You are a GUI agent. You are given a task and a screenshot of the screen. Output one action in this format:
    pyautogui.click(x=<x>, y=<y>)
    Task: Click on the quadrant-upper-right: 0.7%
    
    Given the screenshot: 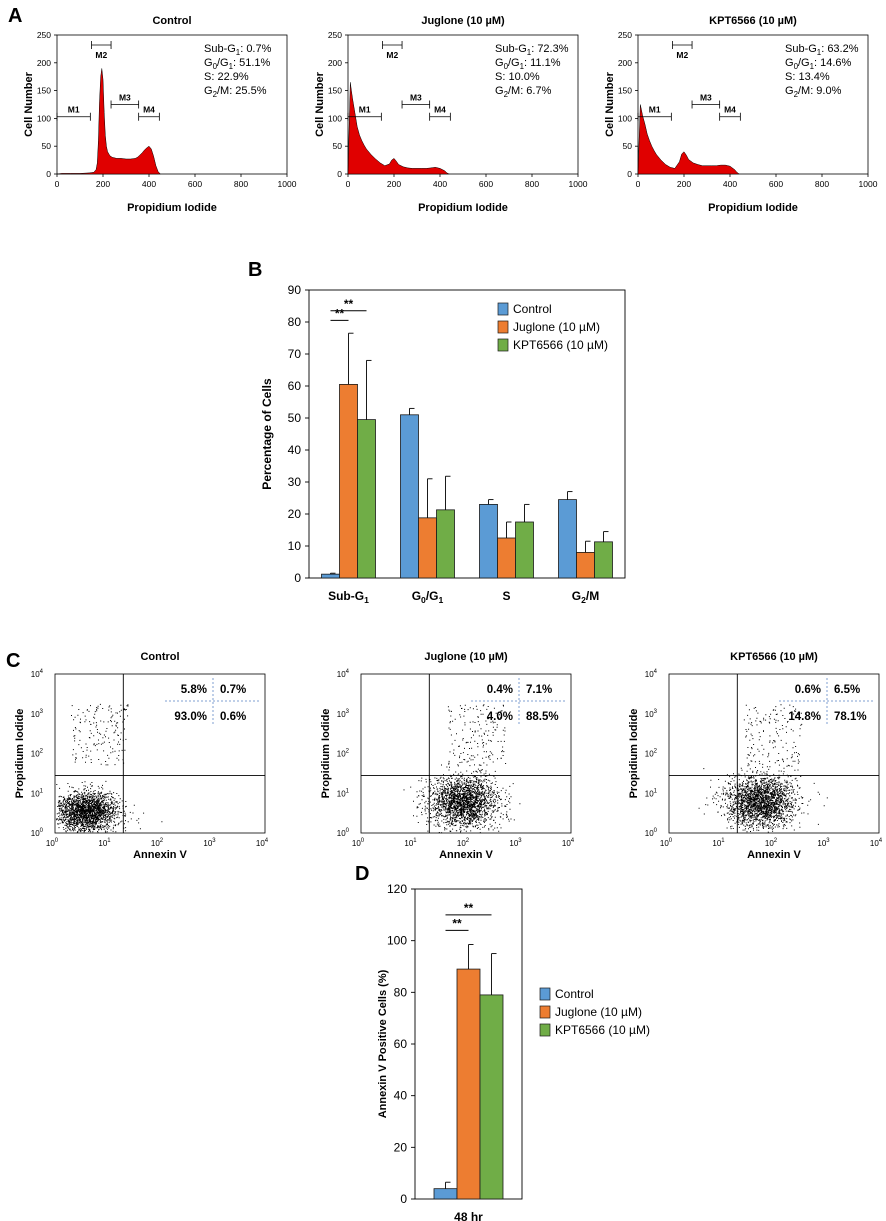 What is the action you would take?
    pyautogui.click(x=233, y=690)
    